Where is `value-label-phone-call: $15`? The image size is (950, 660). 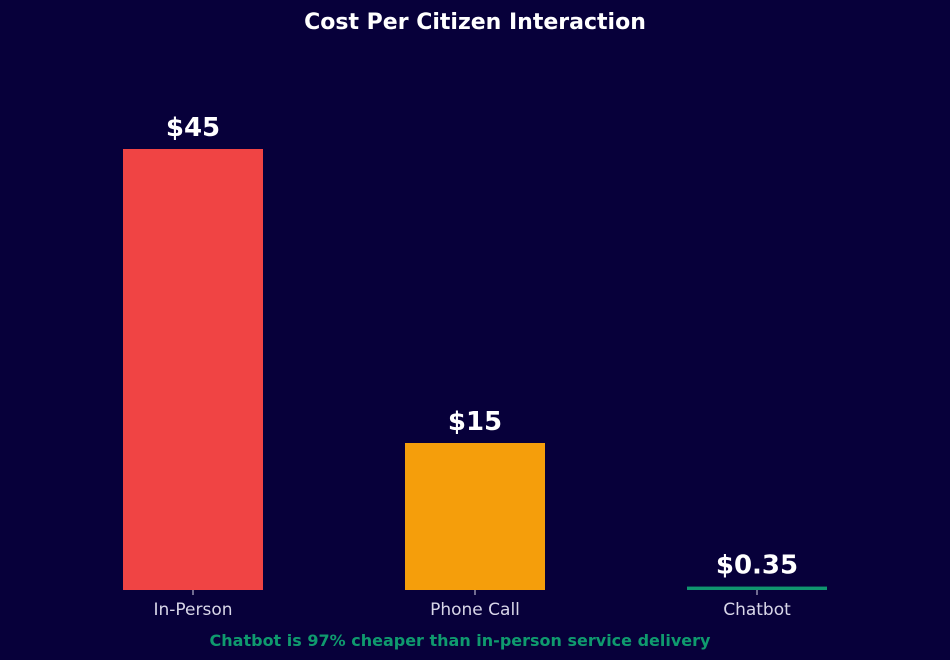 value-label-phone-call: $15 is located at coordinates (475, 422).